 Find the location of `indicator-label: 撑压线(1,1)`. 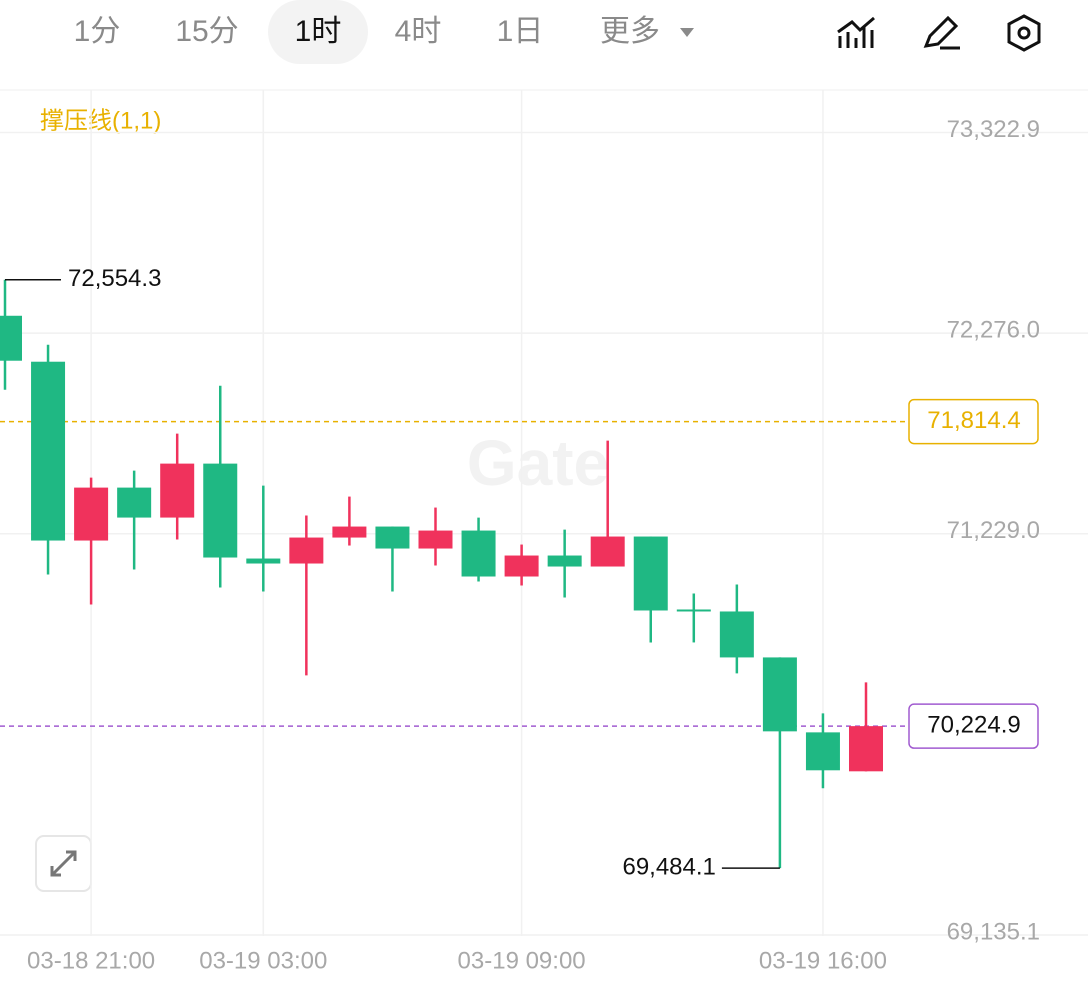

indicator-label: 撑压线(1,1) is located at coordinates (100, 120).